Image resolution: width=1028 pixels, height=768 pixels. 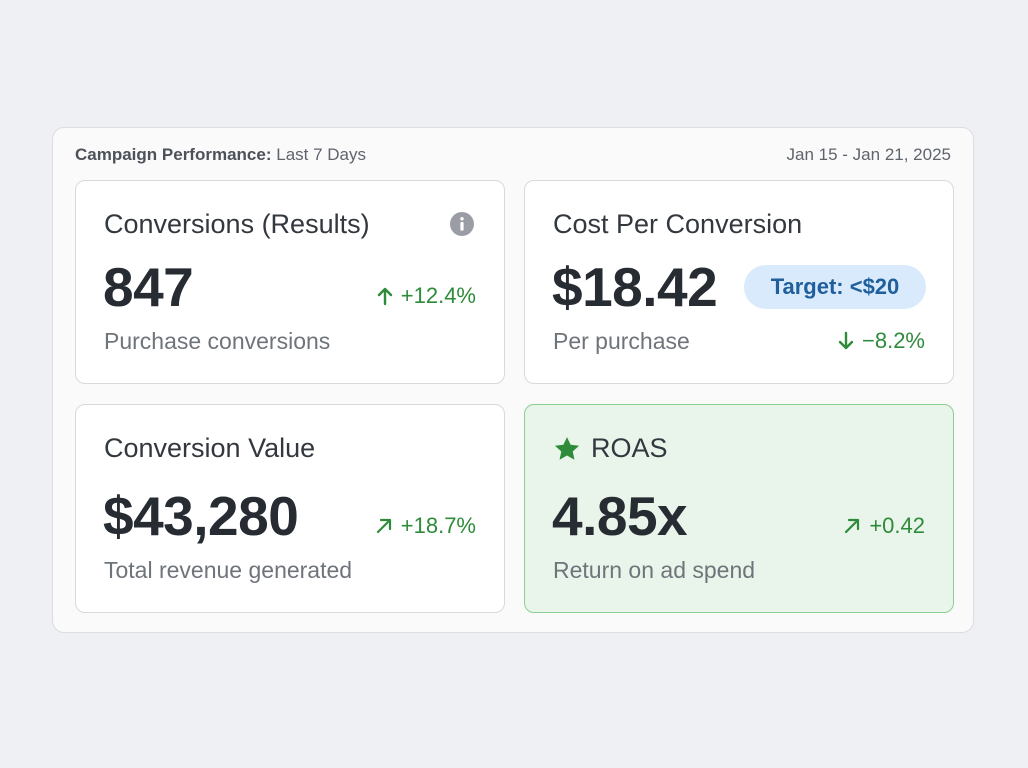 I want to click on arrow-up-icon, so click(x=384, y=296).